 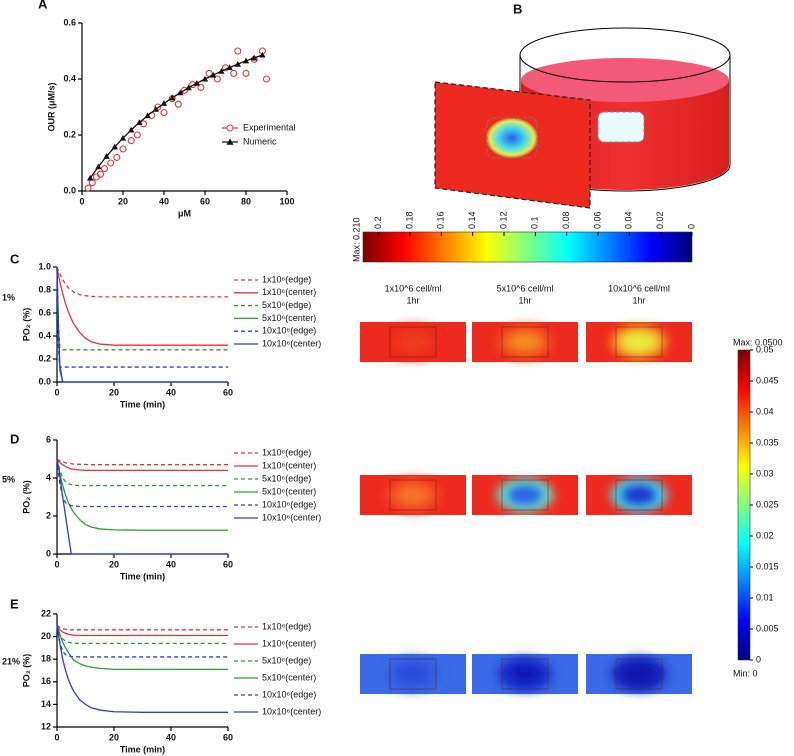 I want to click on colorbar-tick-label: 0.005, so click(x=767, y=628).